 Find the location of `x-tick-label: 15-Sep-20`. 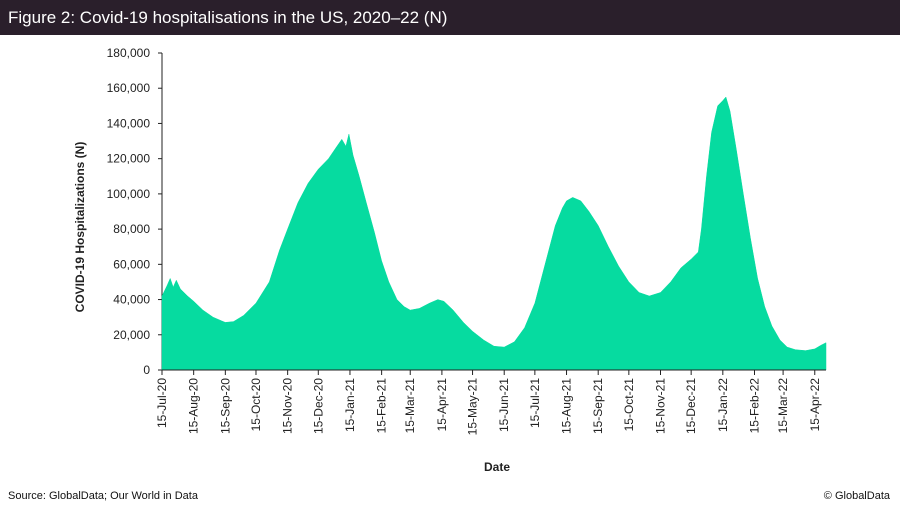

x-tick-label: 15-Sep-20 is located at coordinates (225, 406).